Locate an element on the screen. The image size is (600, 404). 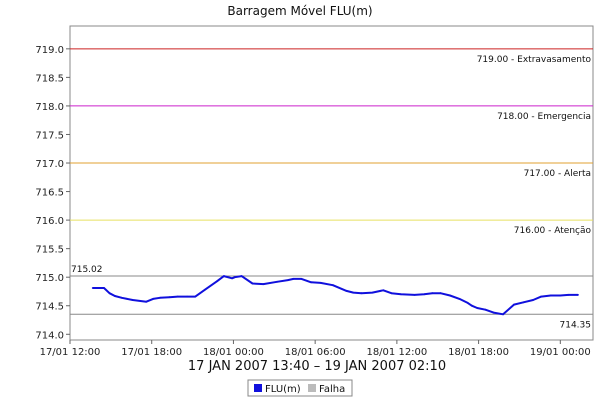
chart-title: Barragem Móvel FLU(m) is located at coordinates (299, 11).